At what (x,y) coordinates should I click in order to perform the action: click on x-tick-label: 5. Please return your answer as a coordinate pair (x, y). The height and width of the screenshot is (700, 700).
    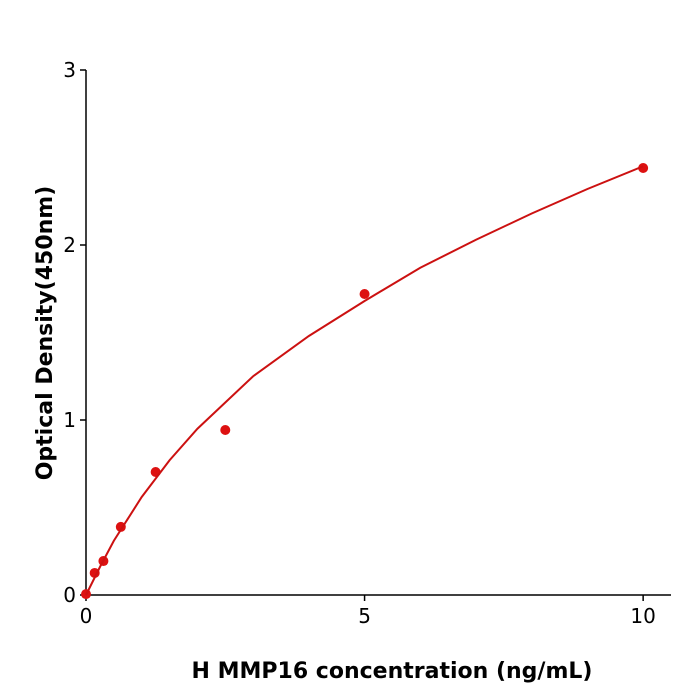
    Looking at the image, I should click on (364, 616).